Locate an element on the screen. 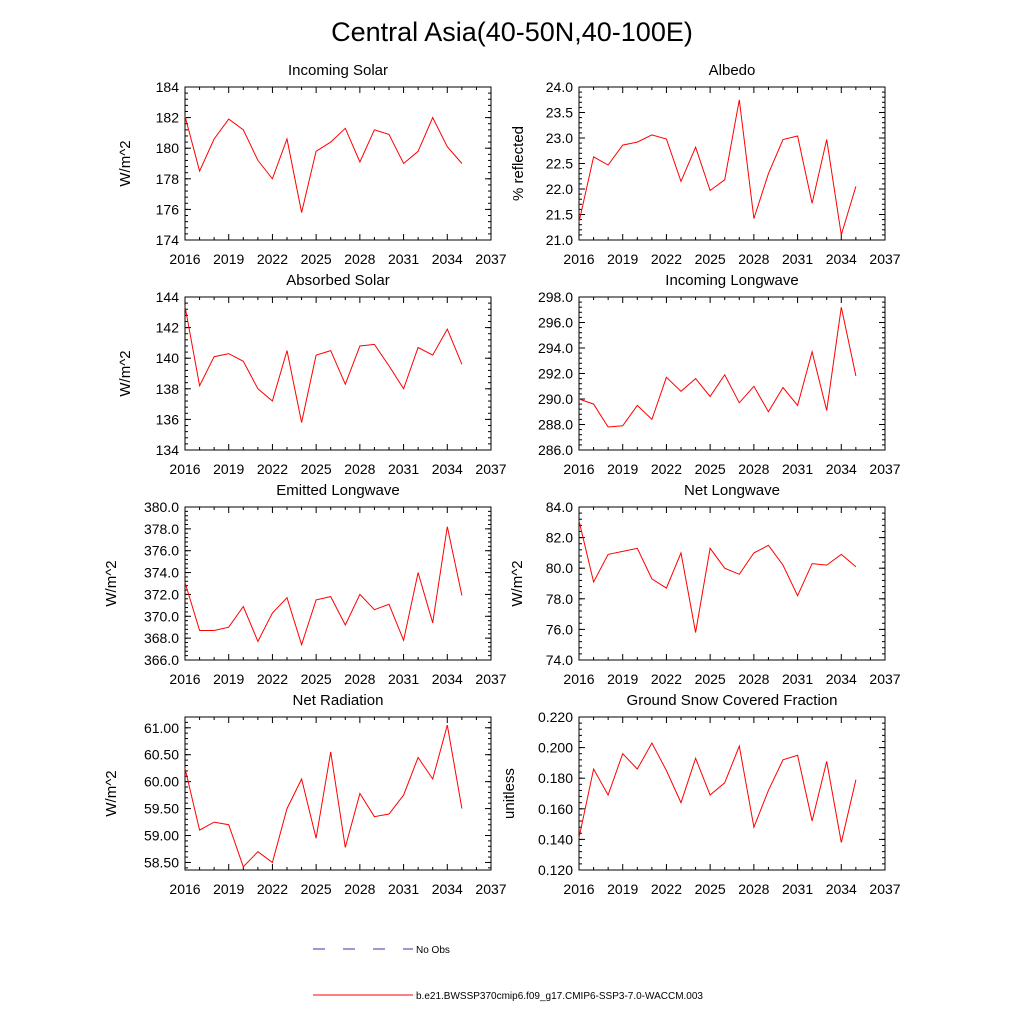  y-tick-label: 78.0 is located at coordinates (559, 599).